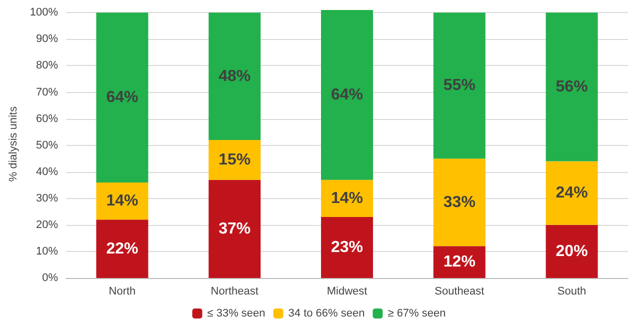 Image resolution: width=638 pixels, height=328 pixels. What do you see at coordinates (347, 292) in the screenshot?
I see `x-tick-label: Midwest` at bounding box center [347, 292].